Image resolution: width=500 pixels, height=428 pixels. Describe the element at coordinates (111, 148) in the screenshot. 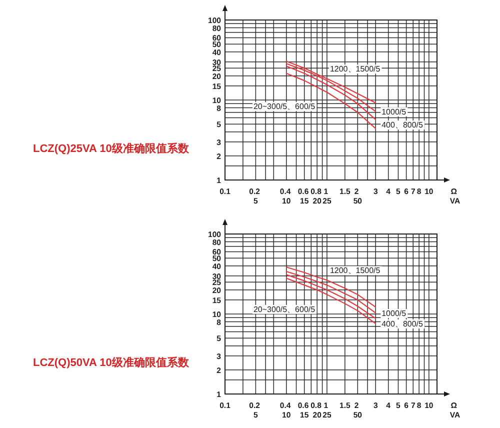

I see `text: LCZ(Q)25VA 10级准确限值系数` at that location.